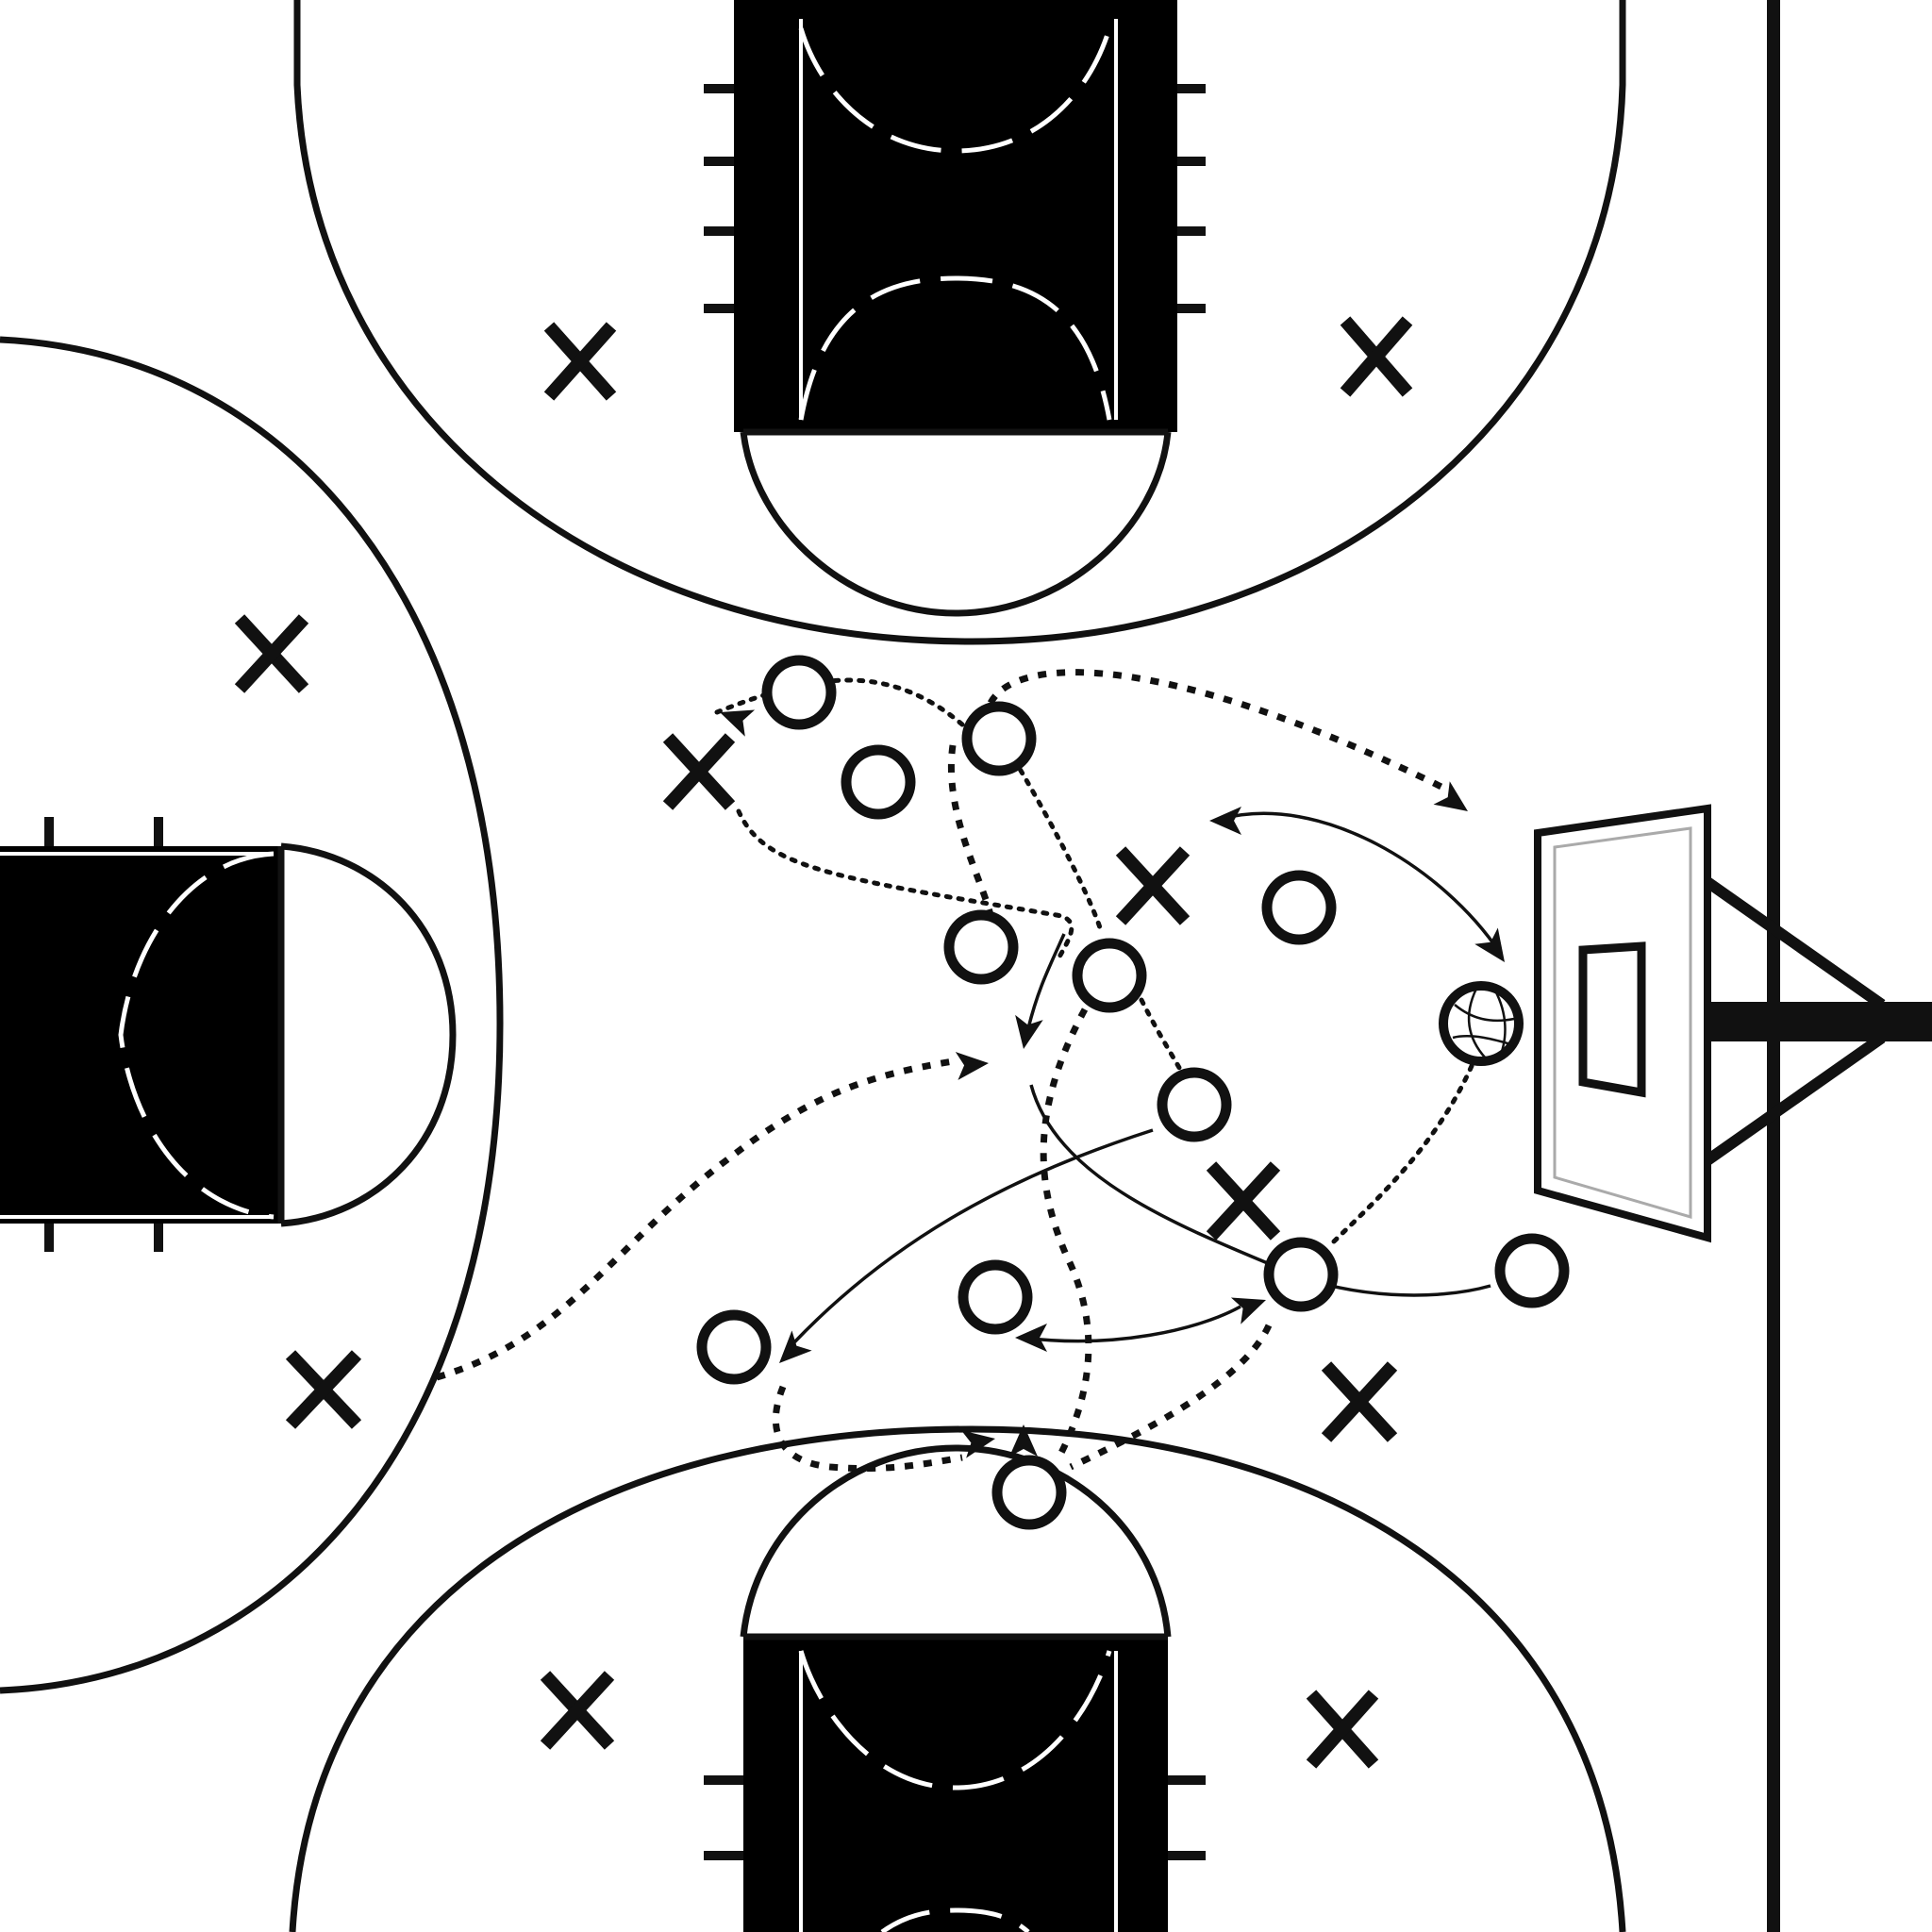 The height and width of the screenshot is (1932, 1932). What do you see at coordinates (1481, 1023) in the screenshot?
I see `basketball-icon` at bounding box center [1481, 1023].